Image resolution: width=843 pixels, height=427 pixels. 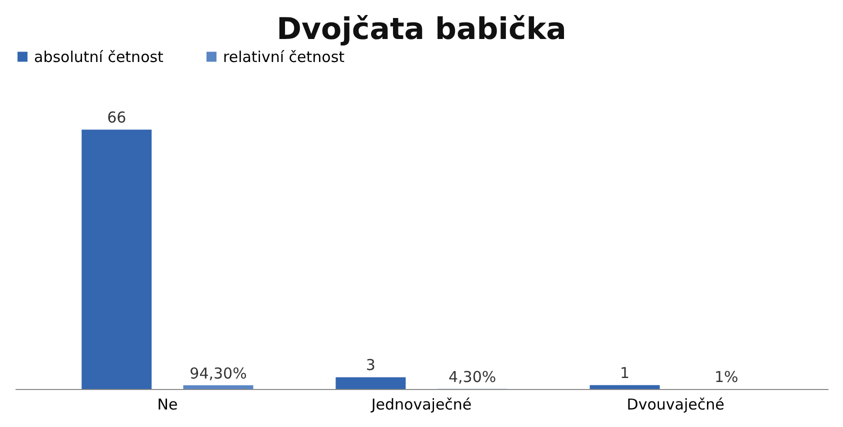 I want to click on x-tick-label: Ne, so click(x=167, y=405).